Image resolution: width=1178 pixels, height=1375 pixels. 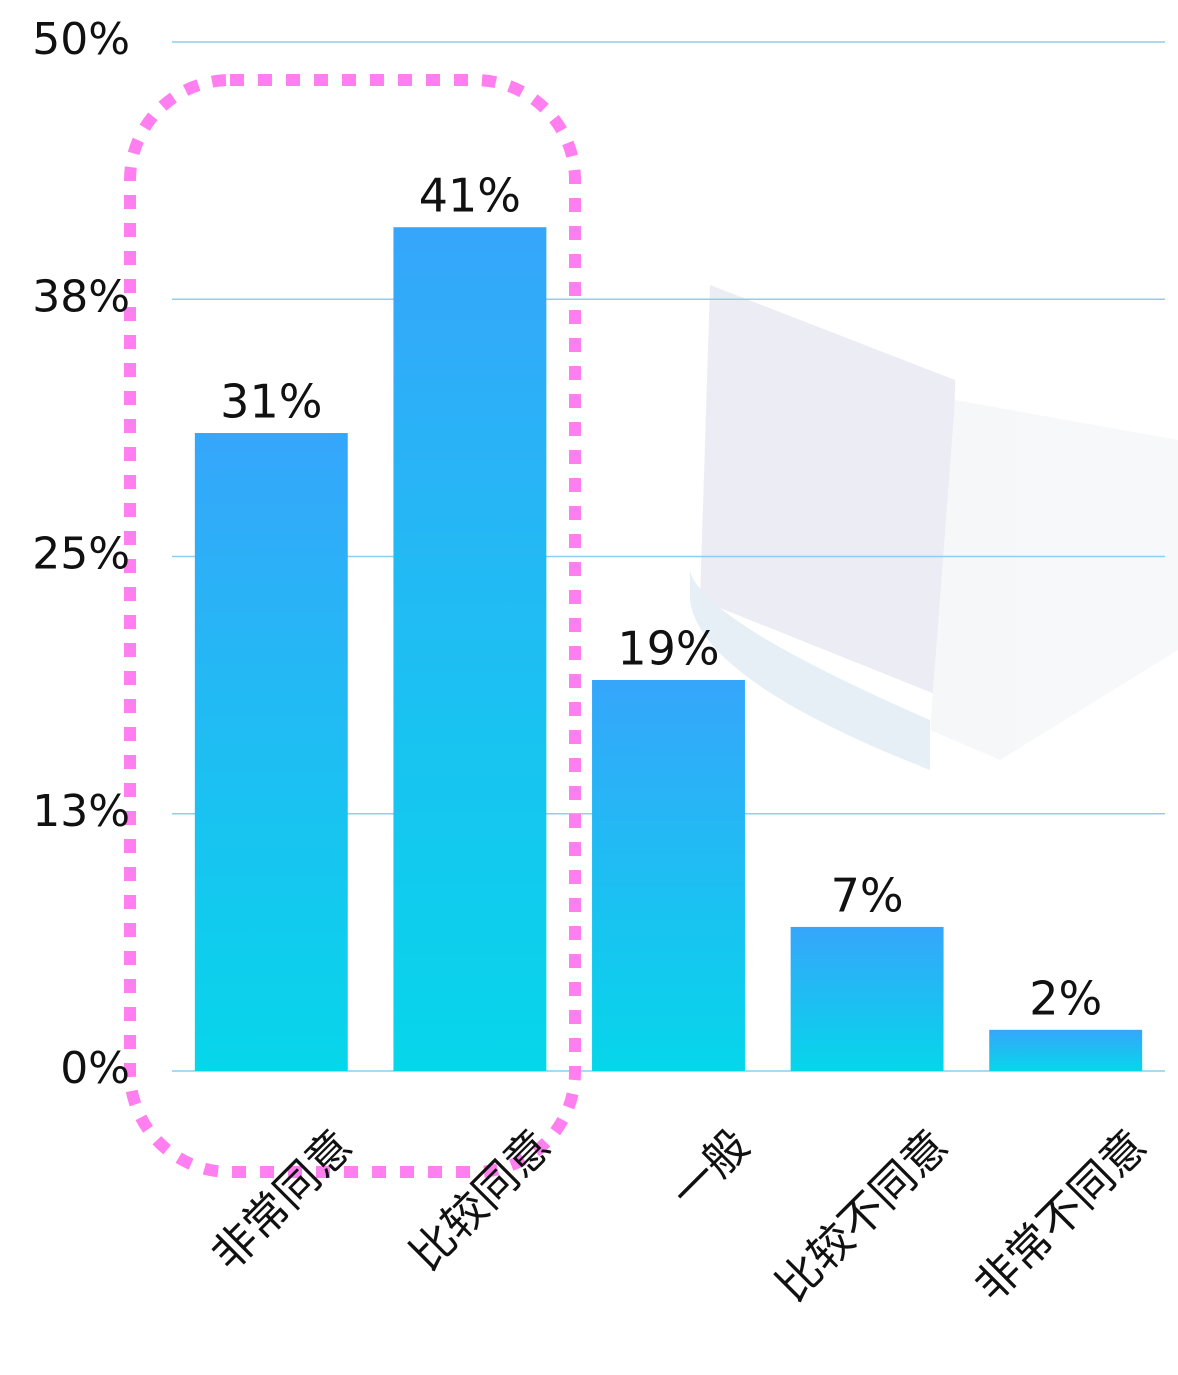 What do you see at coordinates (81, 811) in the screenshot?
I see `y-tick-label: 13%` at bounding box center [81, 811].